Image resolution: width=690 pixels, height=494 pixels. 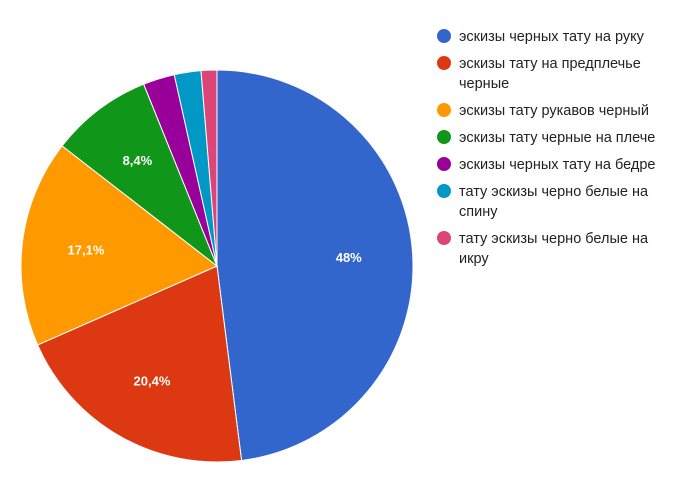 What do you see at coordinates (550, 74) in the screenshot?
I see `legend-label: эскизы тату на предплечье черные` at bounding box center [550, 74].